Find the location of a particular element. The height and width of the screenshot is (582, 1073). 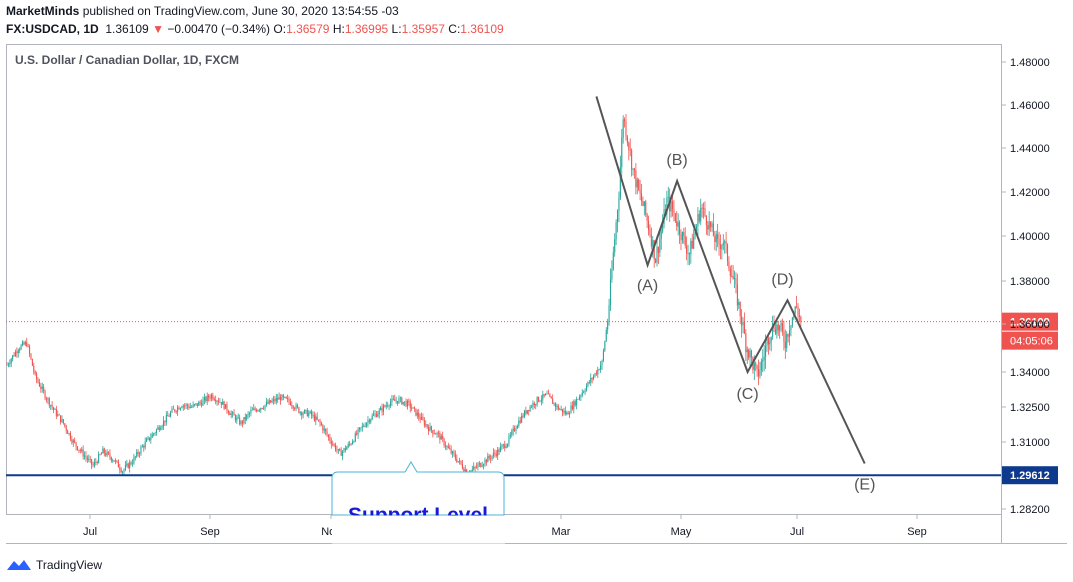

symbol-label: FX:USDCAD, 1D is located at coordinates (52, 29).